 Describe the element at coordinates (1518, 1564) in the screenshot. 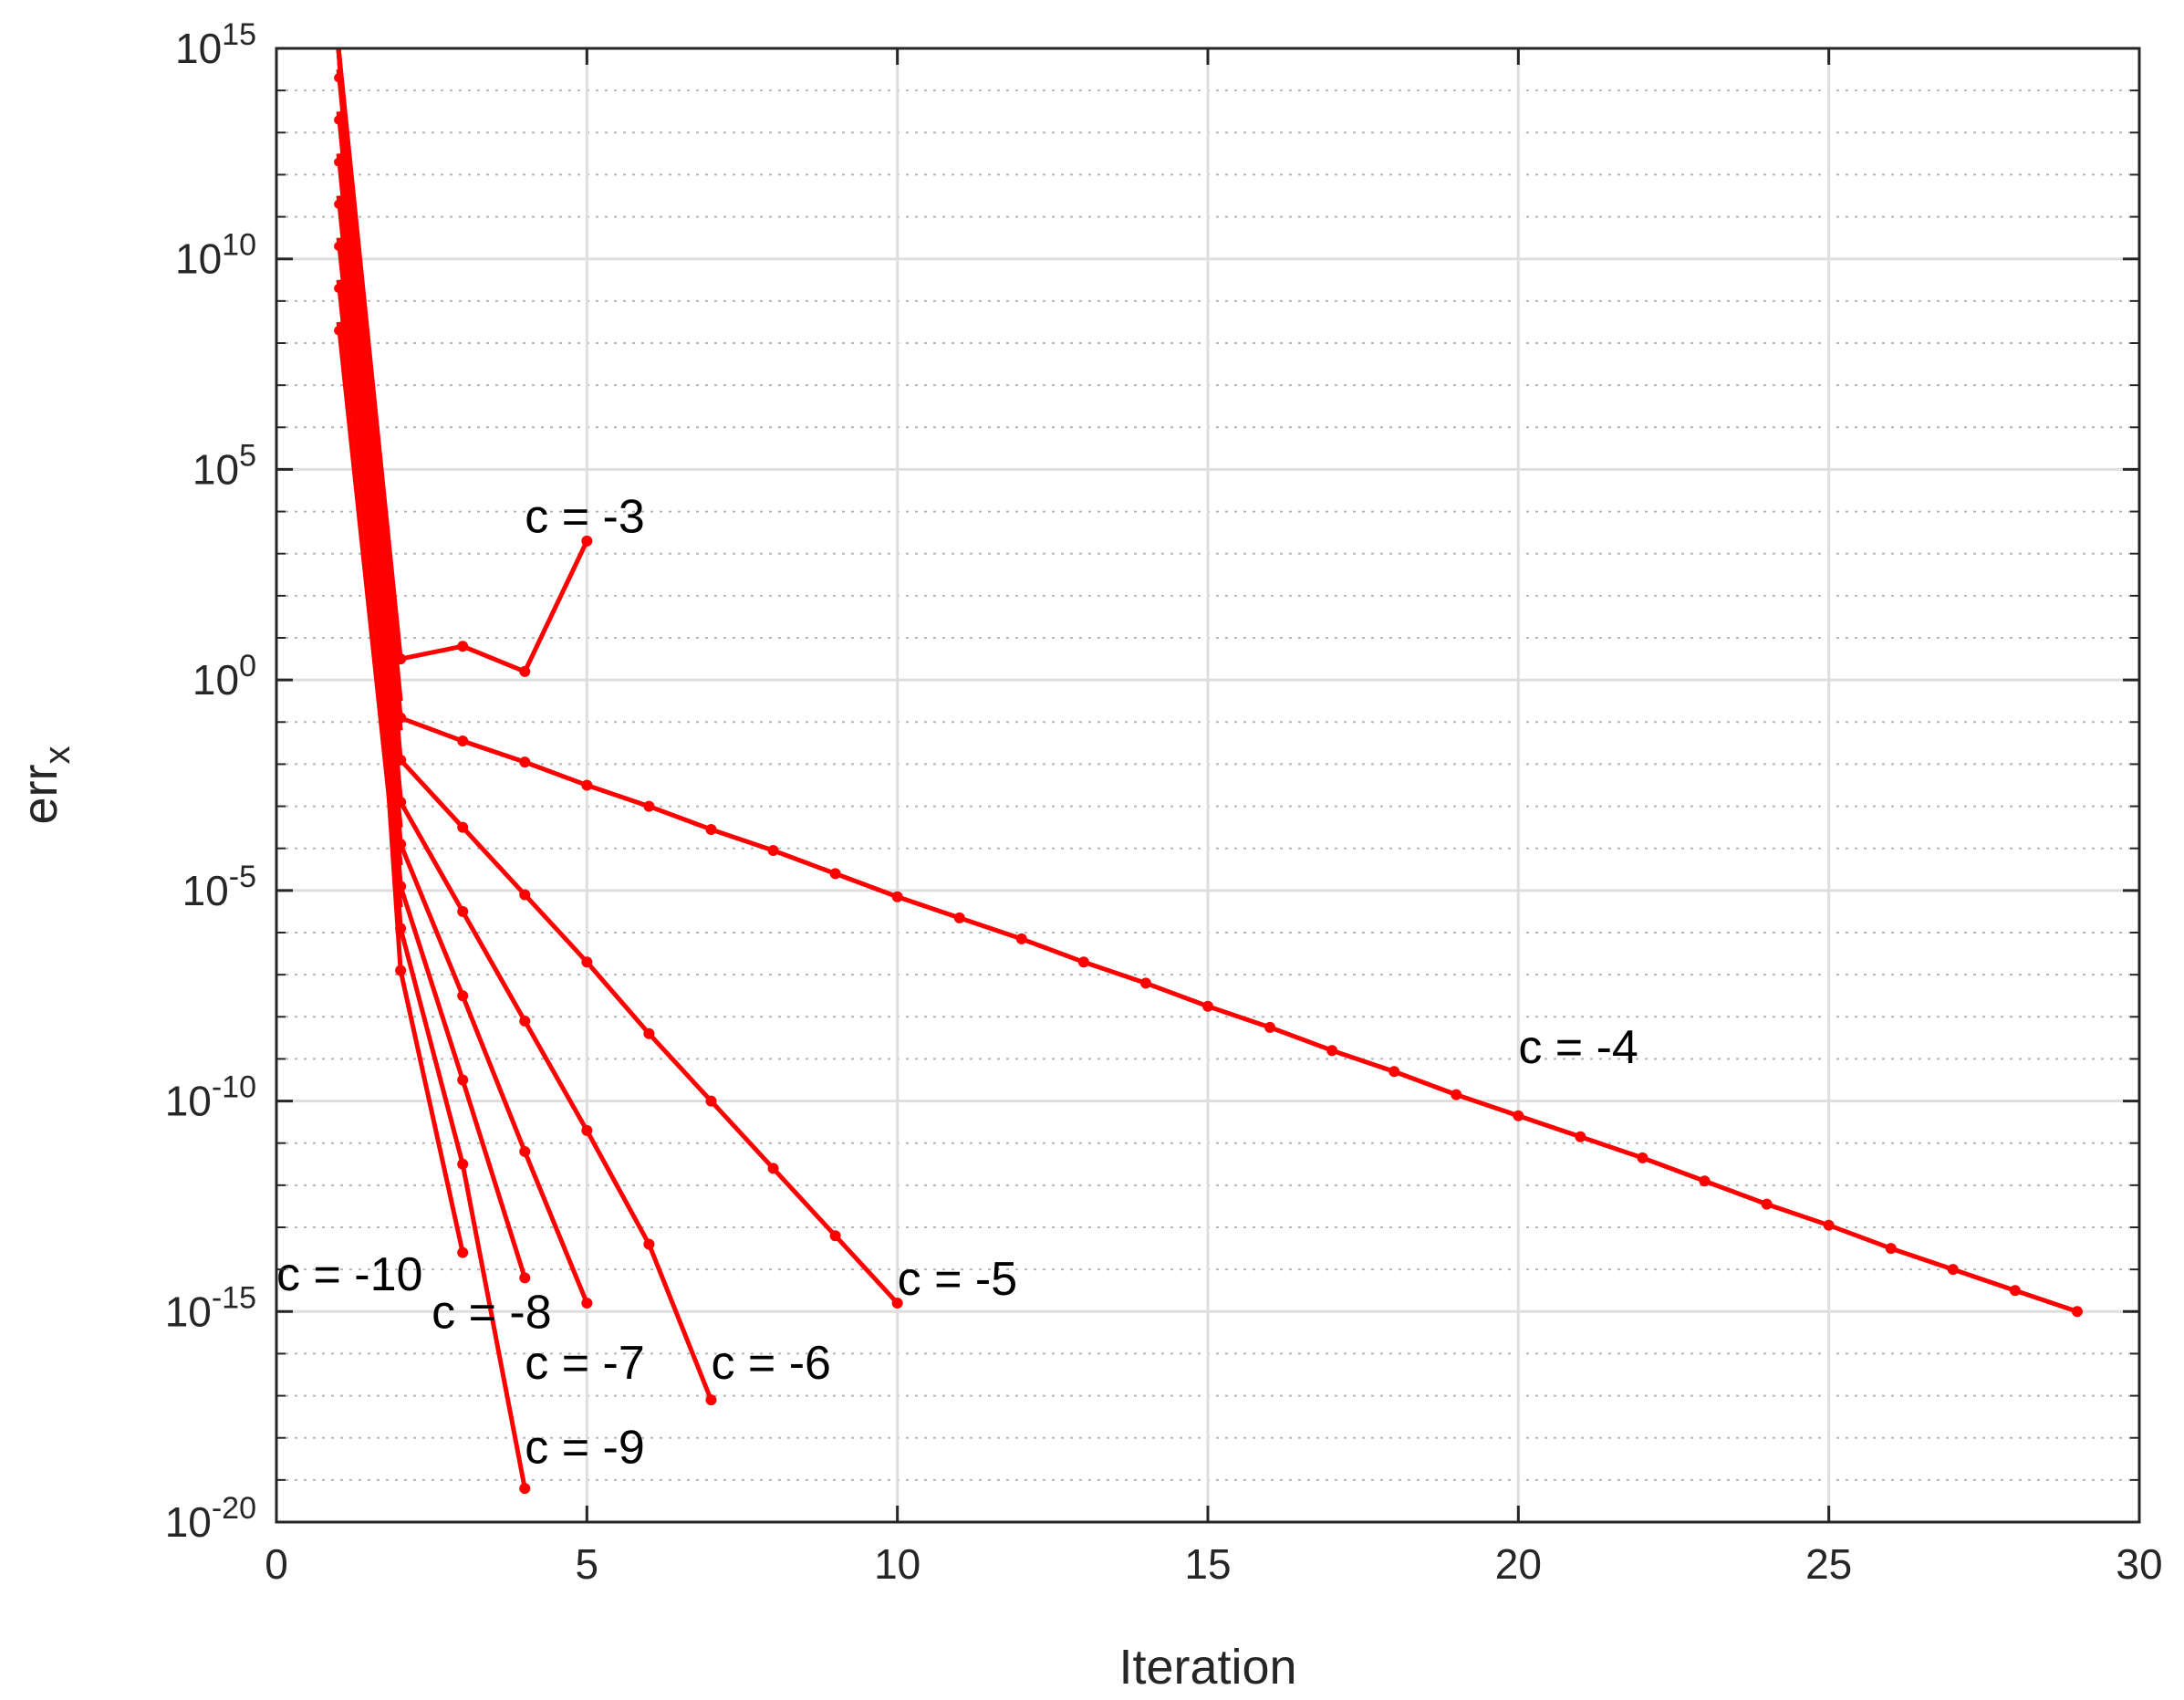

I see `x-tick-label: 20` at that location.